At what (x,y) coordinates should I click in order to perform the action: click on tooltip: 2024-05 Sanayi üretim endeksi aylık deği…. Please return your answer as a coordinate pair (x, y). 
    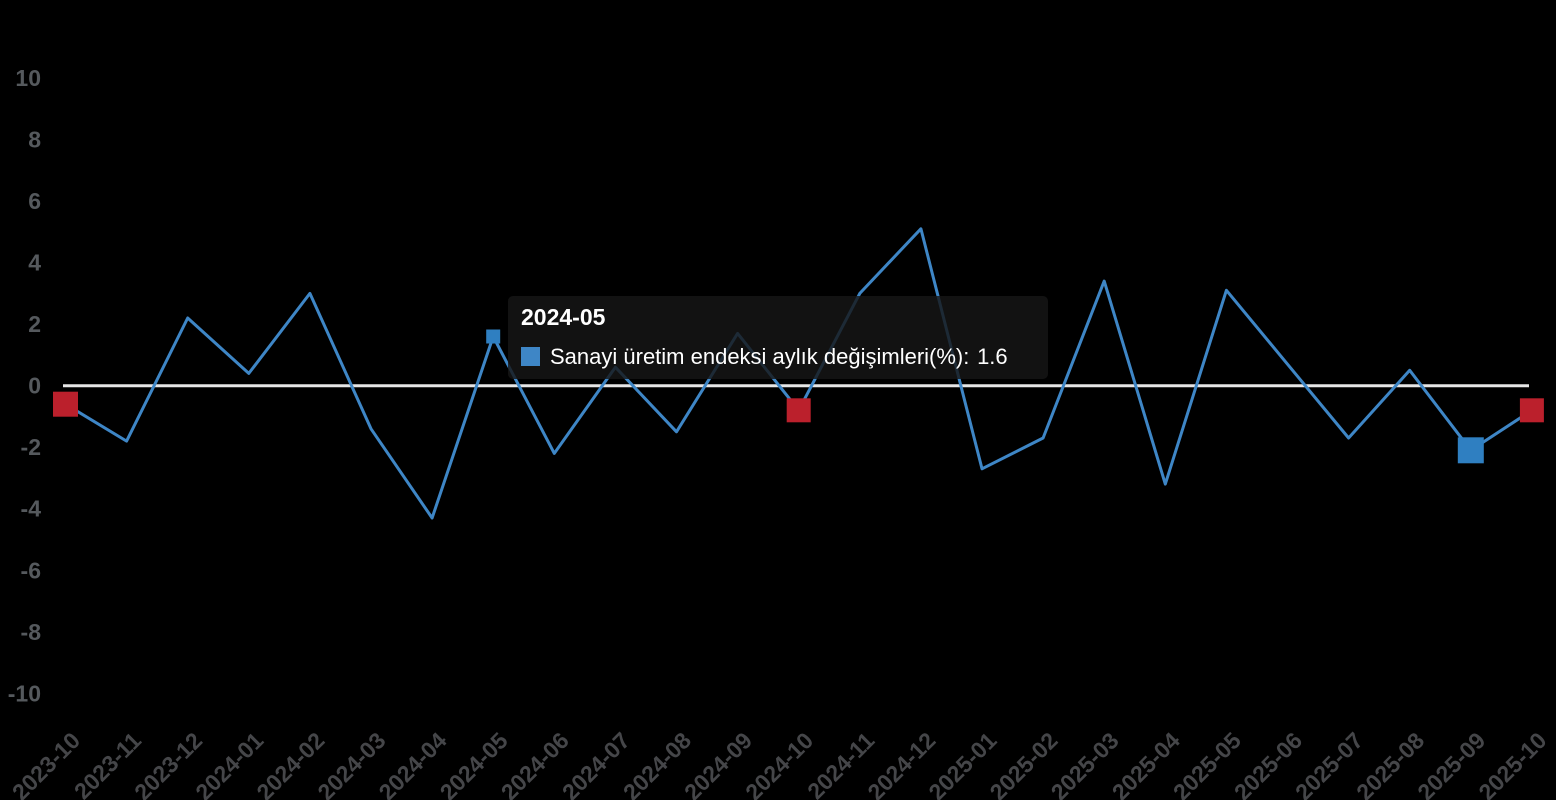
    Looking at the image, I should click on (778, 337).